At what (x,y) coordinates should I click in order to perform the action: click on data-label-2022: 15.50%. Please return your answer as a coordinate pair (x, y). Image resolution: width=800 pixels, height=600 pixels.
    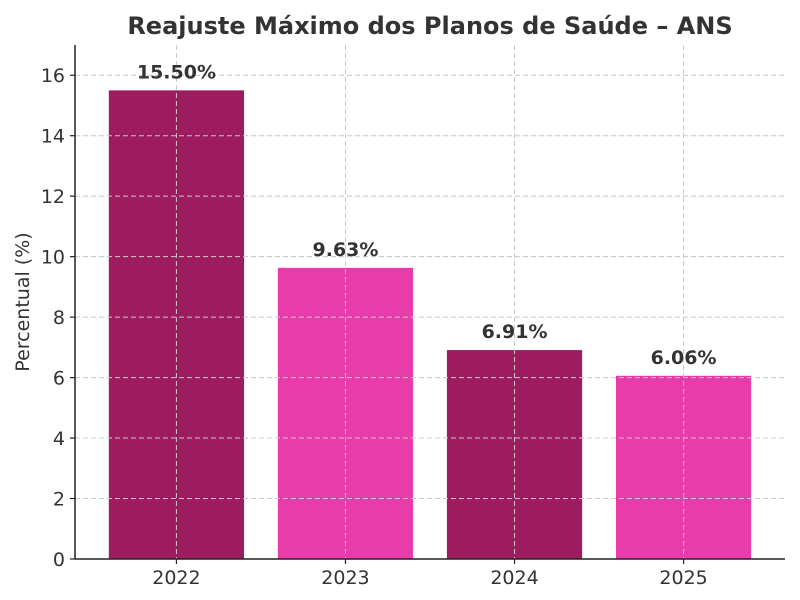
    Looking at the image, I should click on (176, 72).